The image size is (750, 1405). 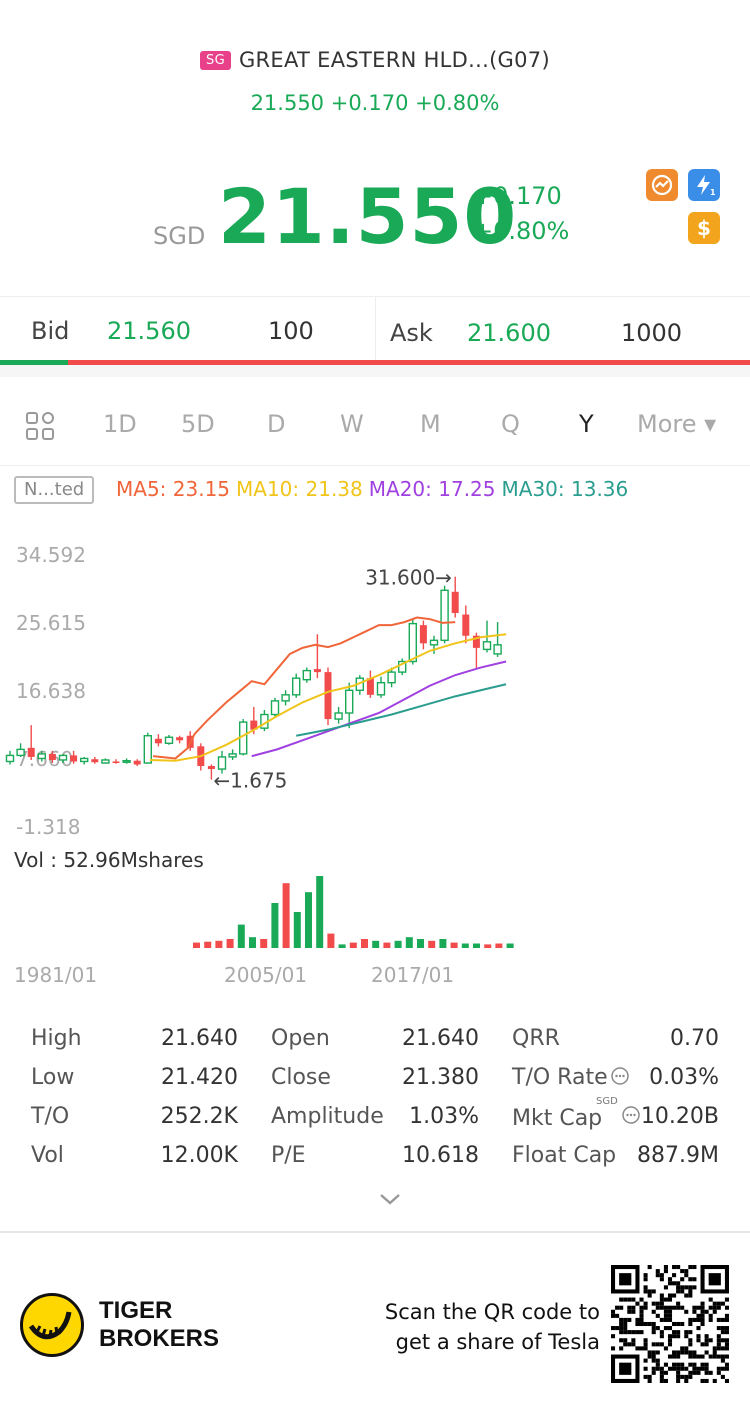 I want to click on stat-label-open: Open, so click(x=300, y=1038).